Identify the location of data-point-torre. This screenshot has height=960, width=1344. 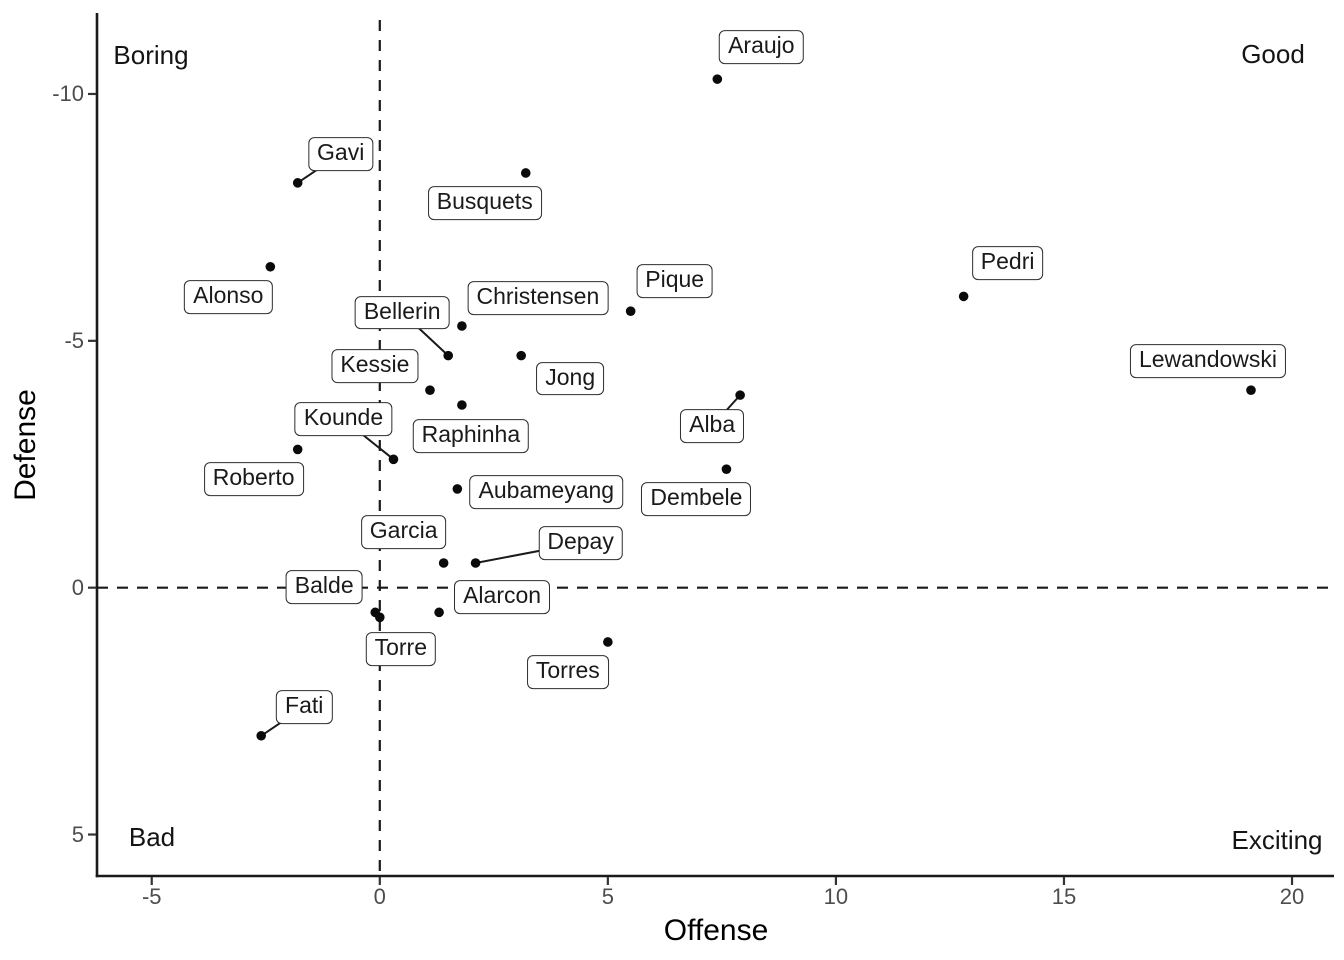
(379, 617).